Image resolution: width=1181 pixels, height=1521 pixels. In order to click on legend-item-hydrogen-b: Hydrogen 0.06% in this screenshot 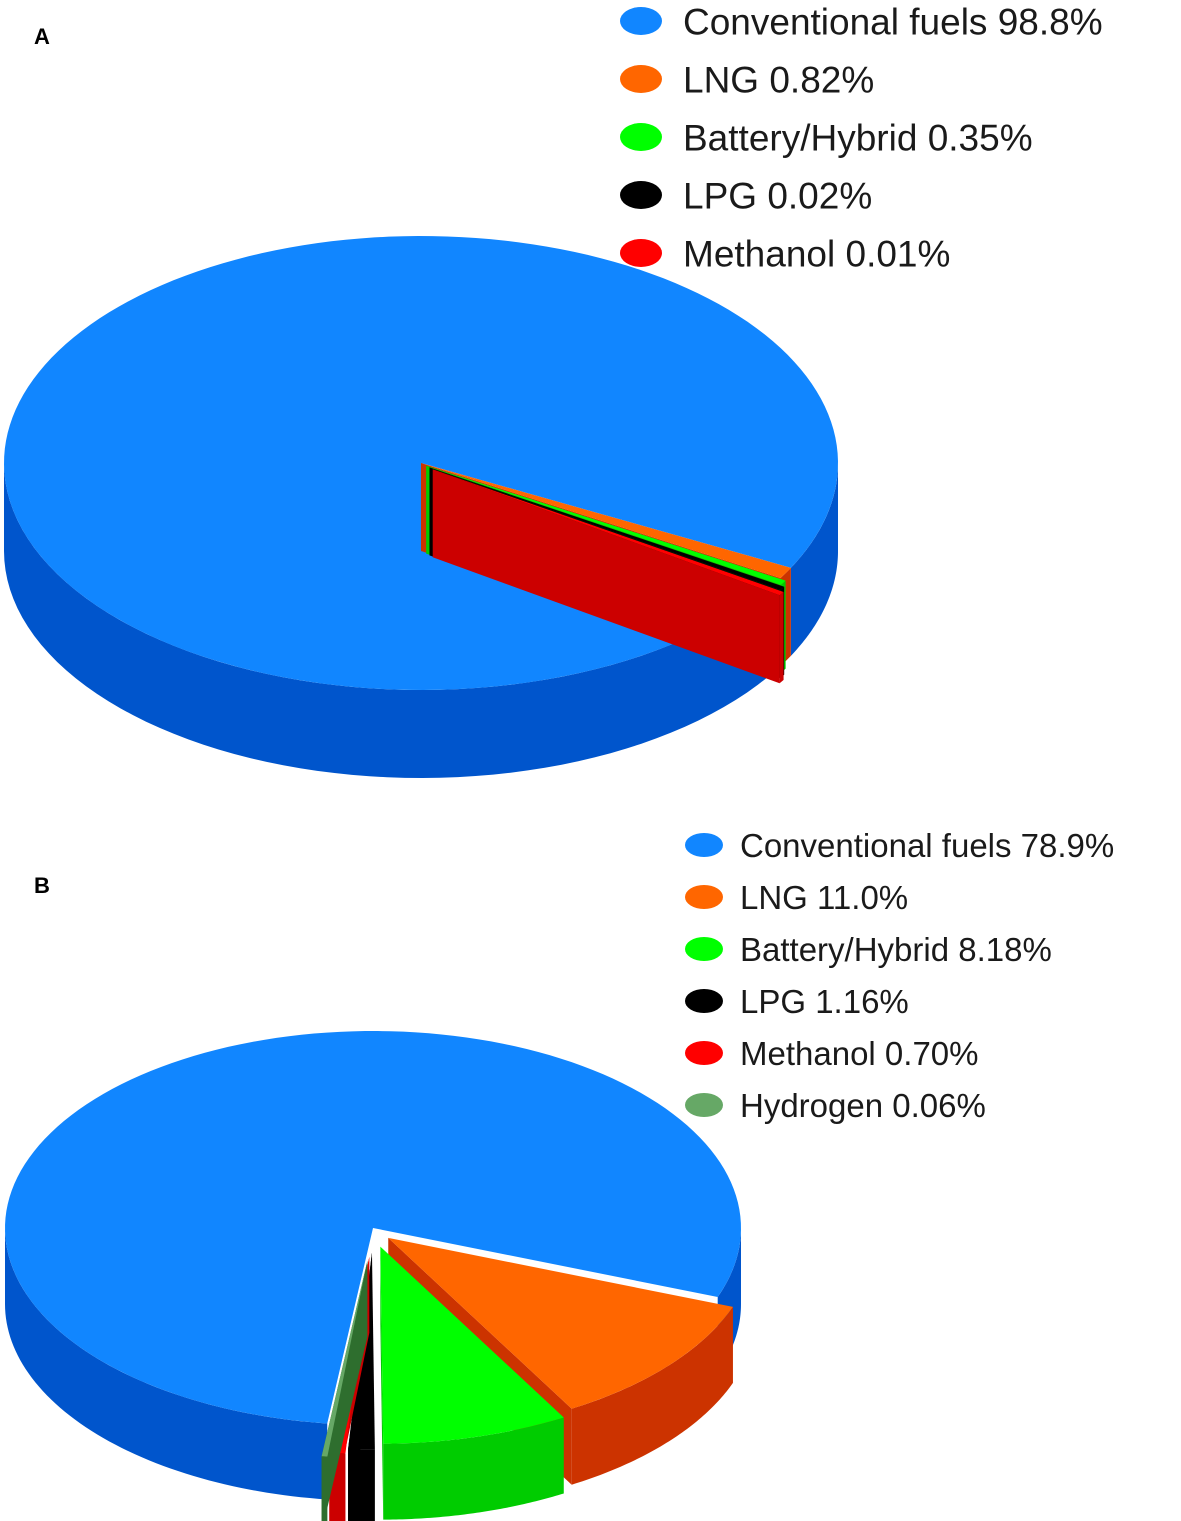, I will do `click(835, 1105)`.